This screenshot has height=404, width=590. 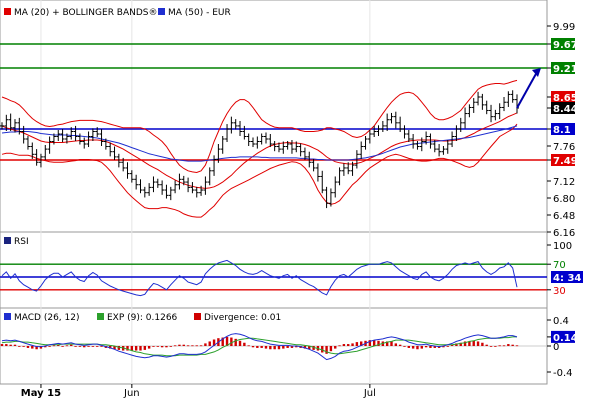 What do you see at coordinates (565, 45) in the screenshot?
I see `price-badge-label: 9.67` at bounding box center [565, 45].